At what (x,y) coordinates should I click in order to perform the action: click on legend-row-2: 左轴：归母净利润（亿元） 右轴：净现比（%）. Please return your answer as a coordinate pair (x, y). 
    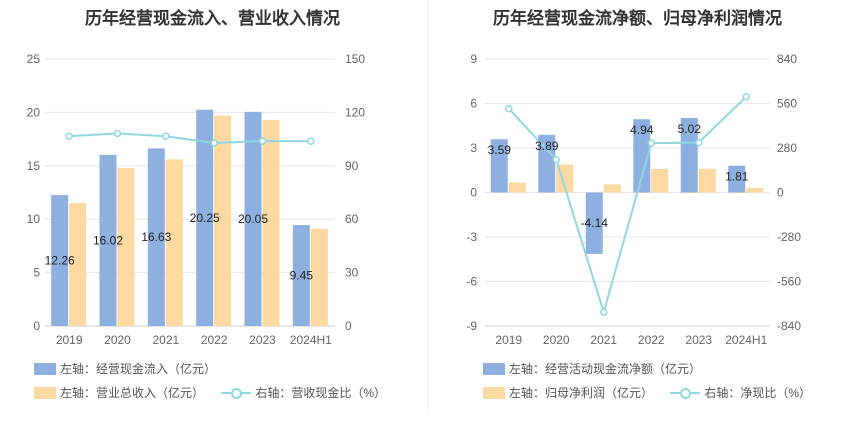
    Looking at the image, I should click on (654, 392).